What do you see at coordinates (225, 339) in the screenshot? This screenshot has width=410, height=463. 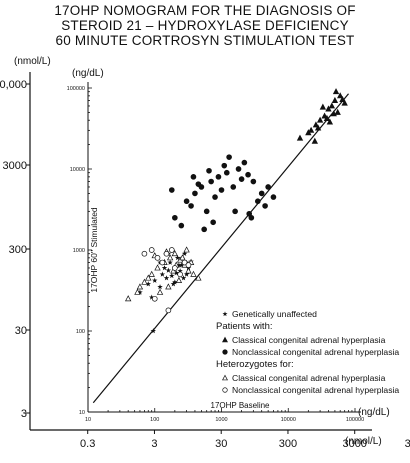 I see `legend-symbol-filled-triangle` at bounding box center [225, 339].